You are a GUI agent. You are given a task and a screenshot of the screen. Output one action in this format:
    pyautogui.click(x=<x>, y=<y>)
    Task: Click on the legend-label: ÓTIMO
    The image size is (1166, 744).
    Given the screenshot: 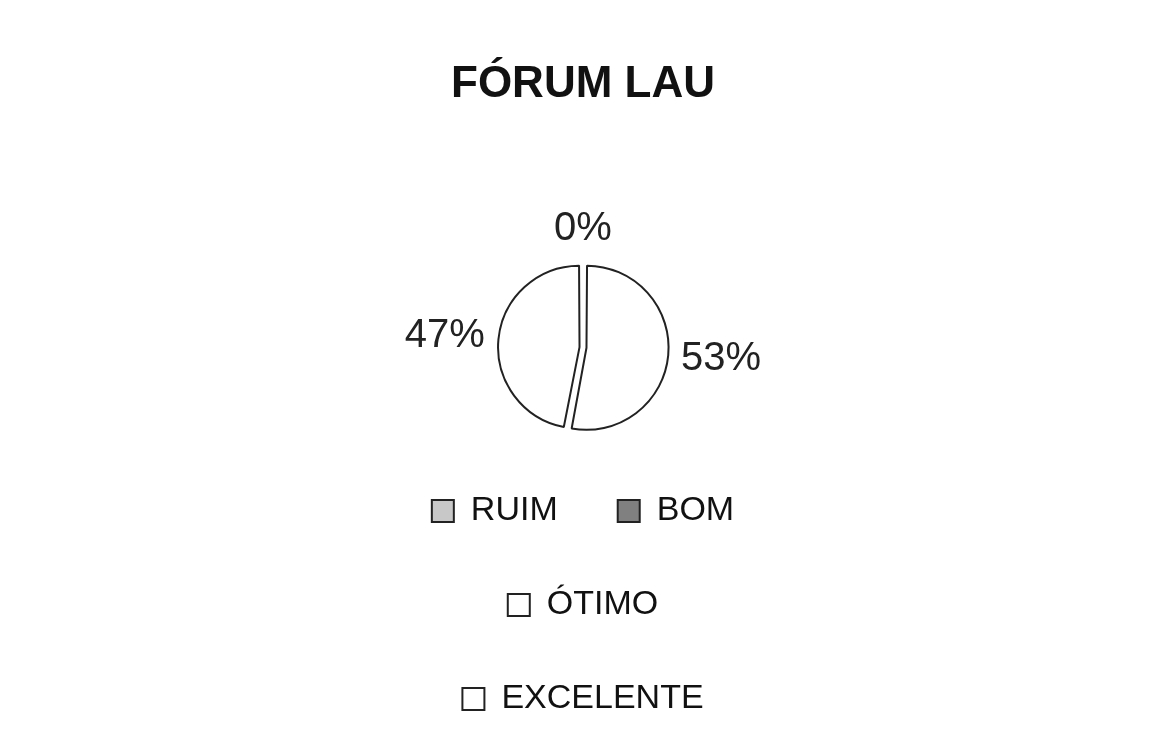 What is the action you would take?
    pyautogui.click(x=602, y=602)
    